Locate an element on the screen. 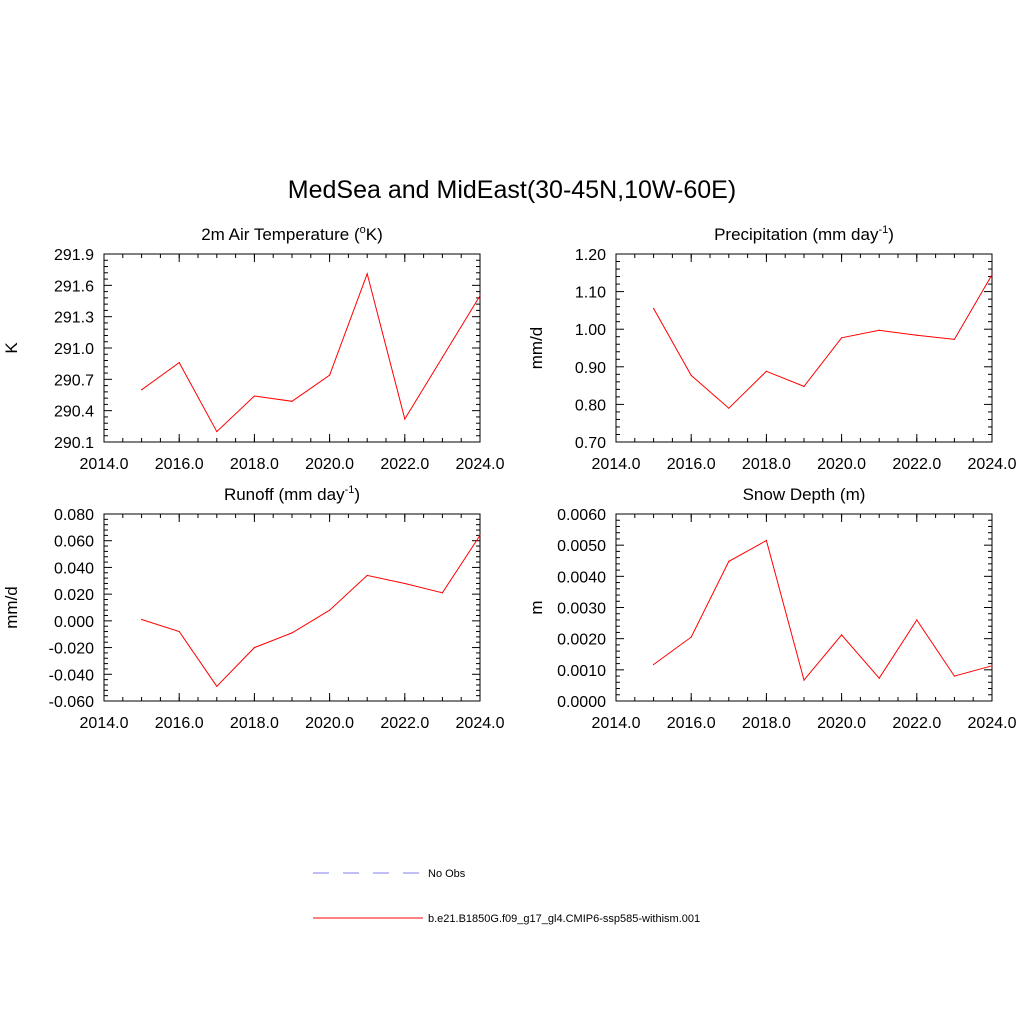 The height and width of the screenshot is (1024, 1024). y-tick-label: 1.20 is located at coordinates (590, 255).